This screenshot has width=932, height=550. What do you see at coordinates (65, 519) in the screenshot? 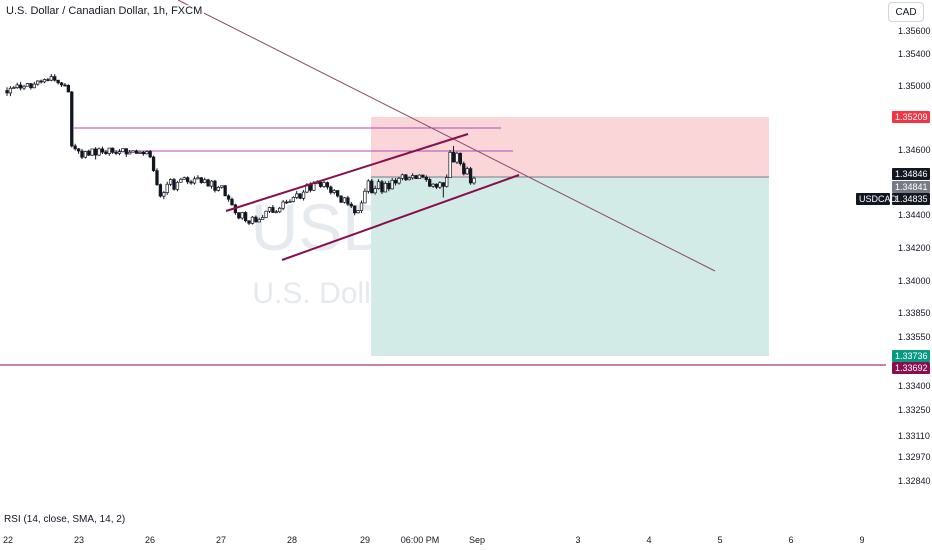
I see `rsi-indicator-label: RSI (14, close, SMA, 14, 2)` at bounding box center [65, 519].